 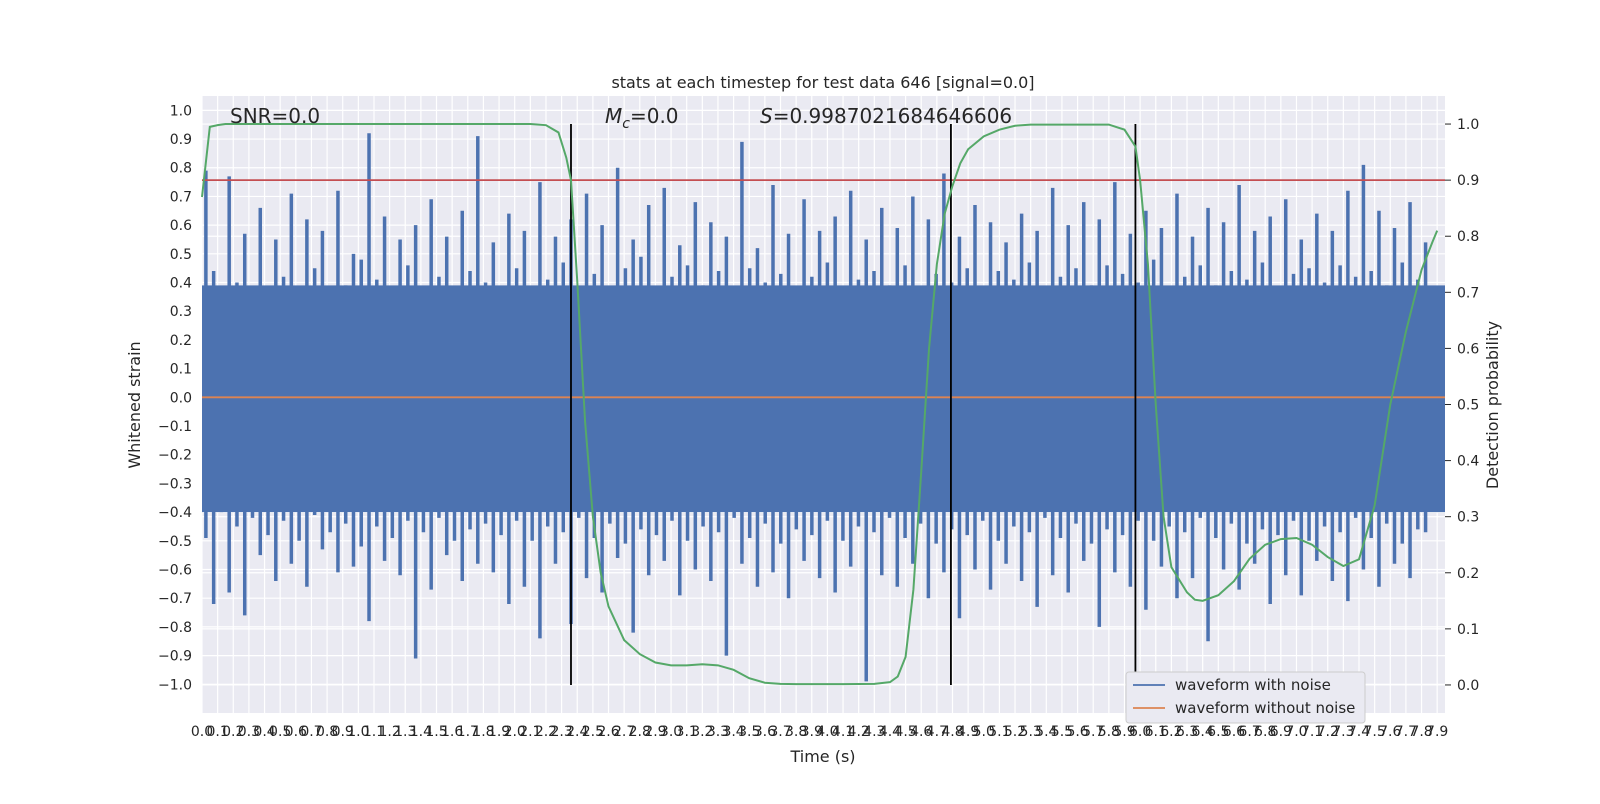 What do you see at coordinates (1328, 732) in the screenshot?
I see `x-tick-label: 7.2` at bounding box center [1328, 732].